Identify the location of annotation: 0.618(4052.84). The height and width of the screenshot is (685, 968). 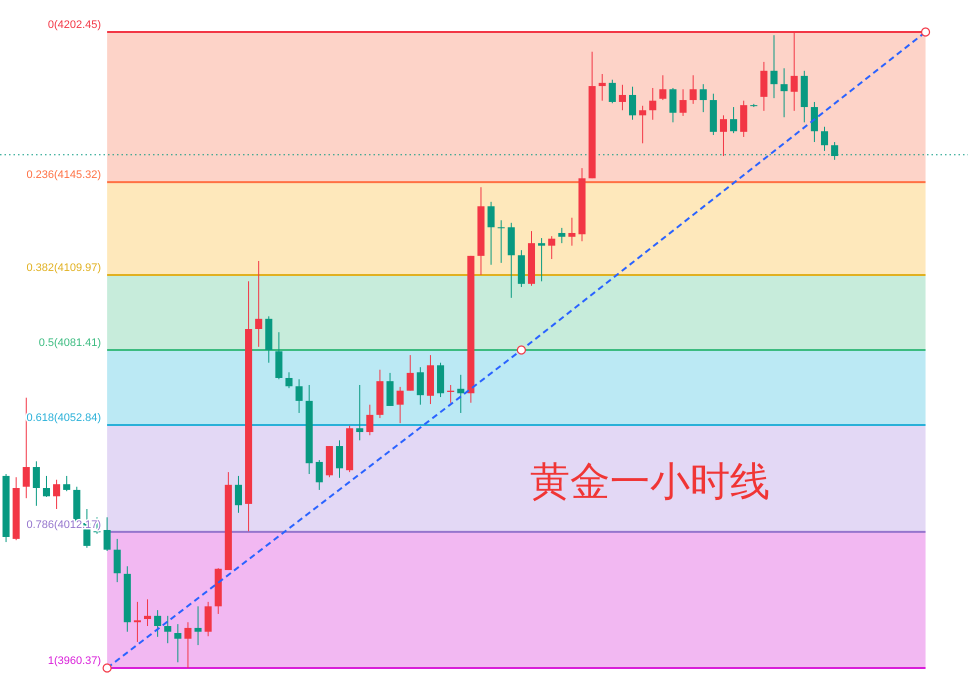
(64, 418).